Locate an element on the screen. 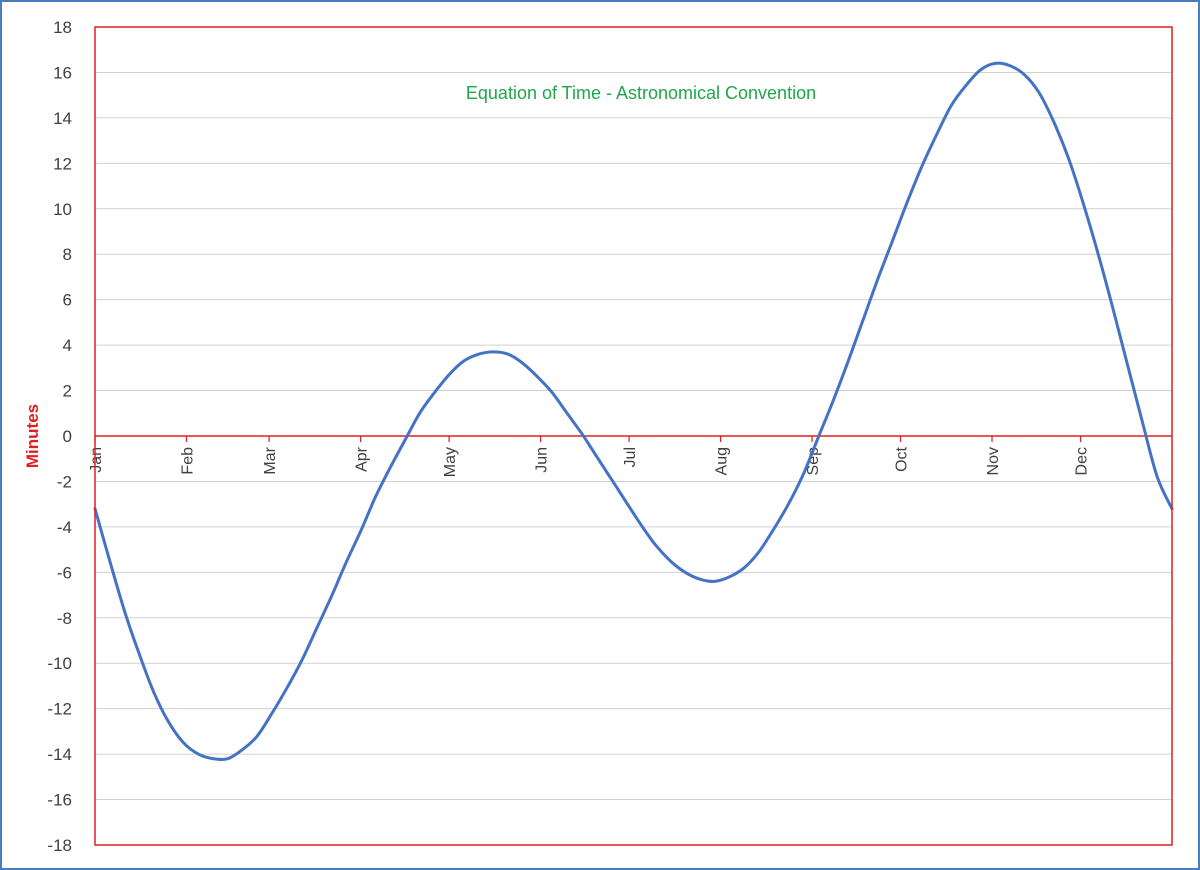  x-tick-group: May is located at coordinates (450, 460).